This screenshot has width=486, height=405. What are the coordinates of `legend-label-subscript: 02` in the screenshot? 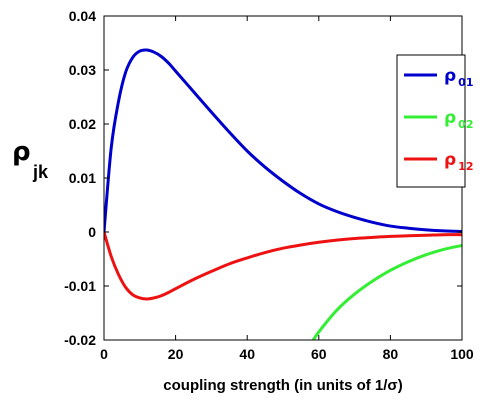 It's located at (465, 124).